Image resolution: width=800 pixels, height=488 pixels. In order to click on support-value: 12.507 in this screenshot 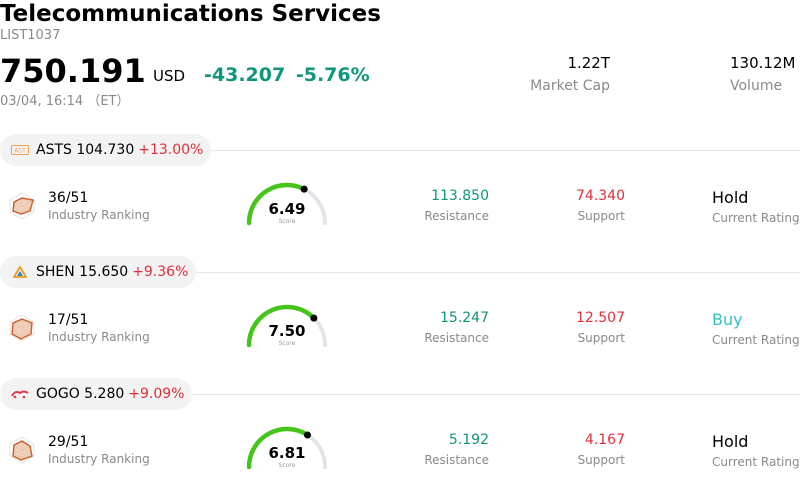, I will do `click(600, 318)`.